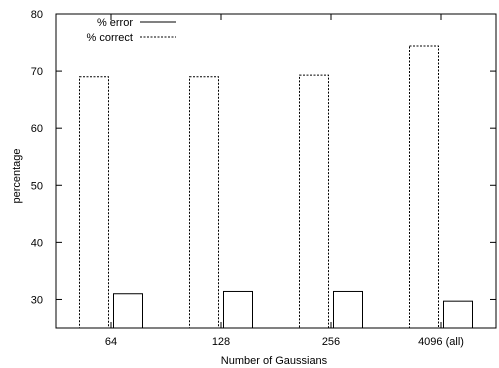  What do you see at coordinates (37, 129) in the screenshot?
I see `y-tick-label: 60` at bounding box center [37, 129].